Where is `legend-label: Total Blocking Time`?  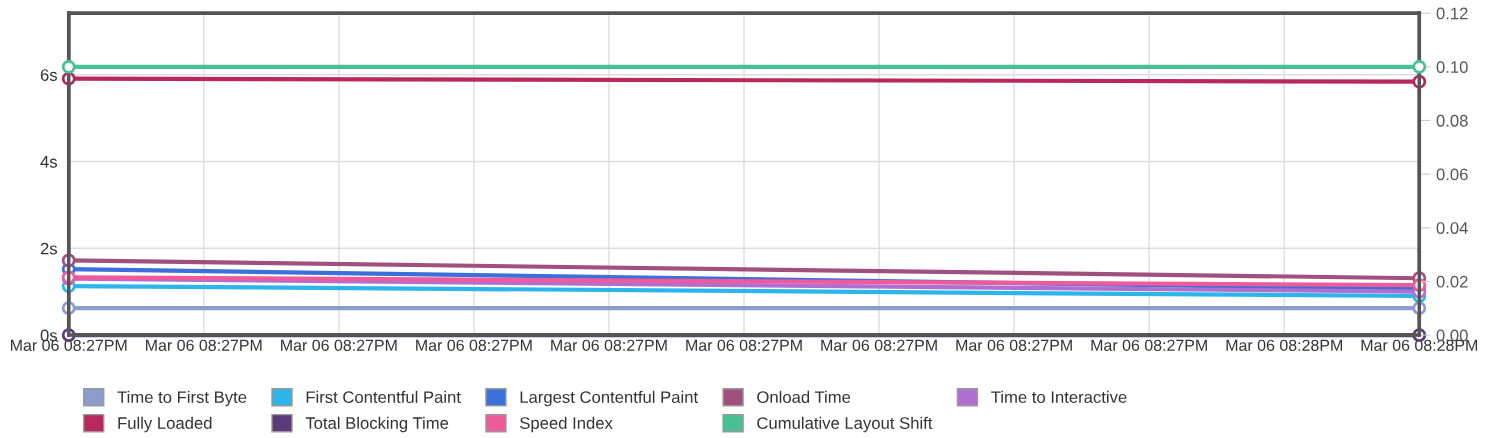 legend-label: Total Blocking Time is located at coordinates (377, 424).